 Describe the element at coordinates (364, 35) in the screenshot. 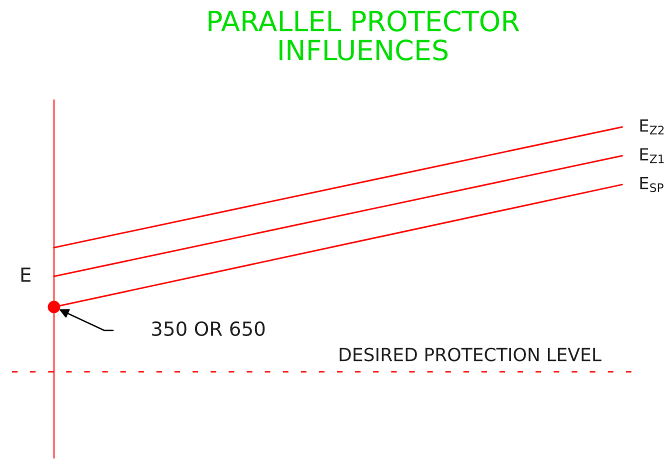

I see `chart-title: PARALLEL PROTECTOR INFLUENCES` at that location.